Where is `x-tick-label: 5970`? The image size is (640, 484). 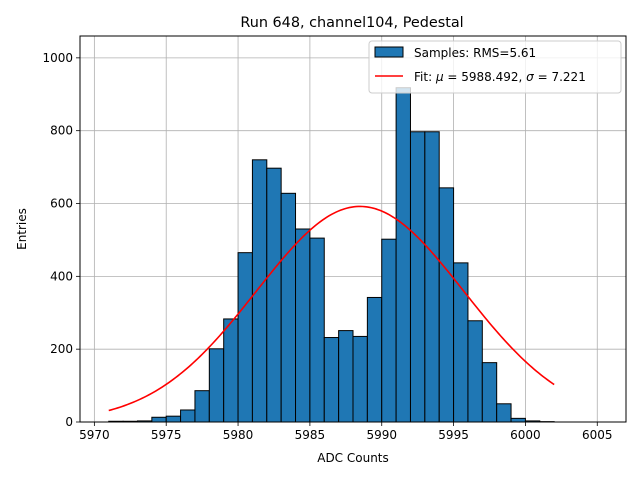
x-tick-label: 5970 is located at coordinates (94, 435).